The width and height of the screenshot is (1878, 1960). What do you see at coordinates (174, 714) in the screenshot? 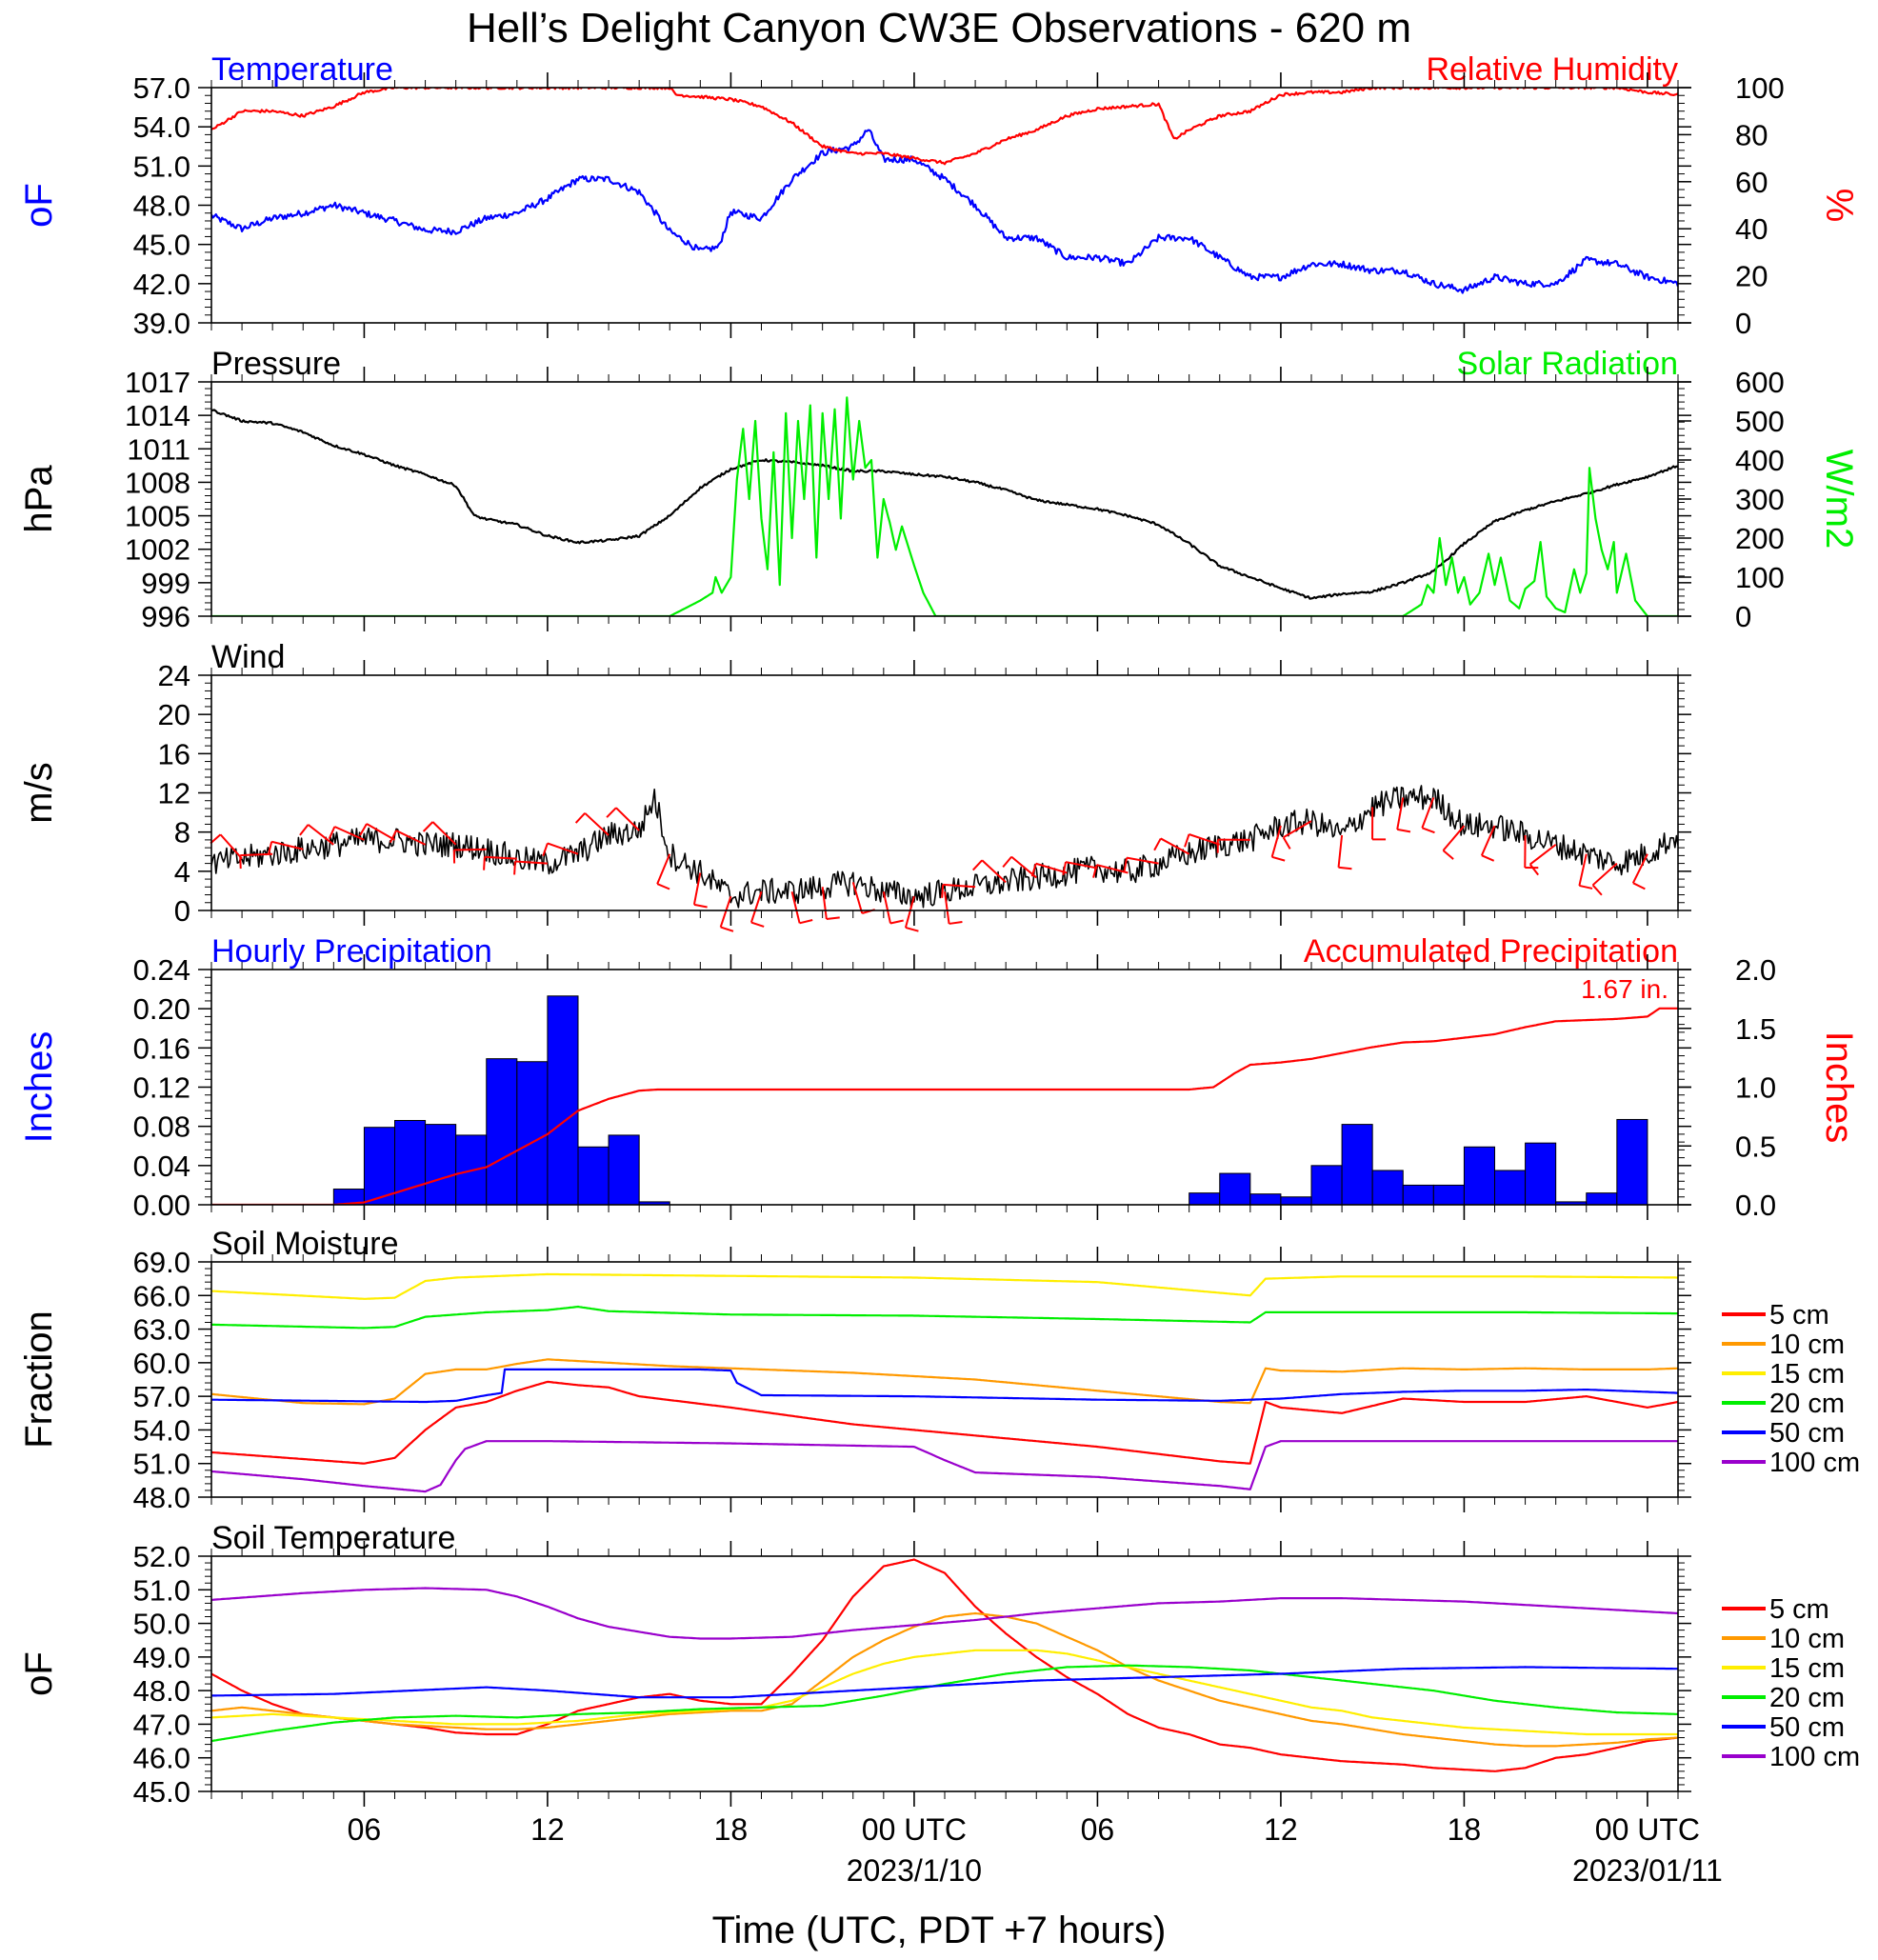
I see `y-tick-label-left: 20` at bounding box center [174, 714].